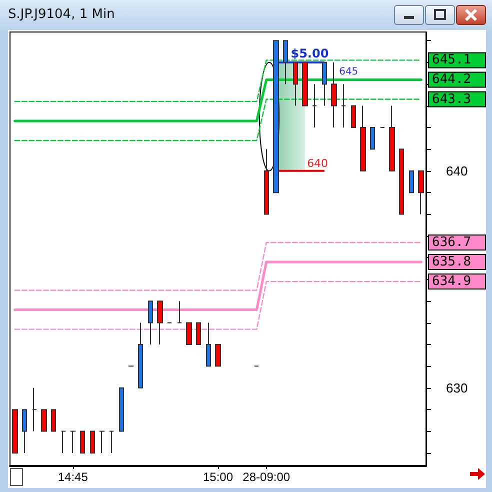 The width and height of the screenshot is (492, 492). Describe the element at coordinates (266, 477) in the screenshot. I see `x-tick-label: 28-09:00` at that location.